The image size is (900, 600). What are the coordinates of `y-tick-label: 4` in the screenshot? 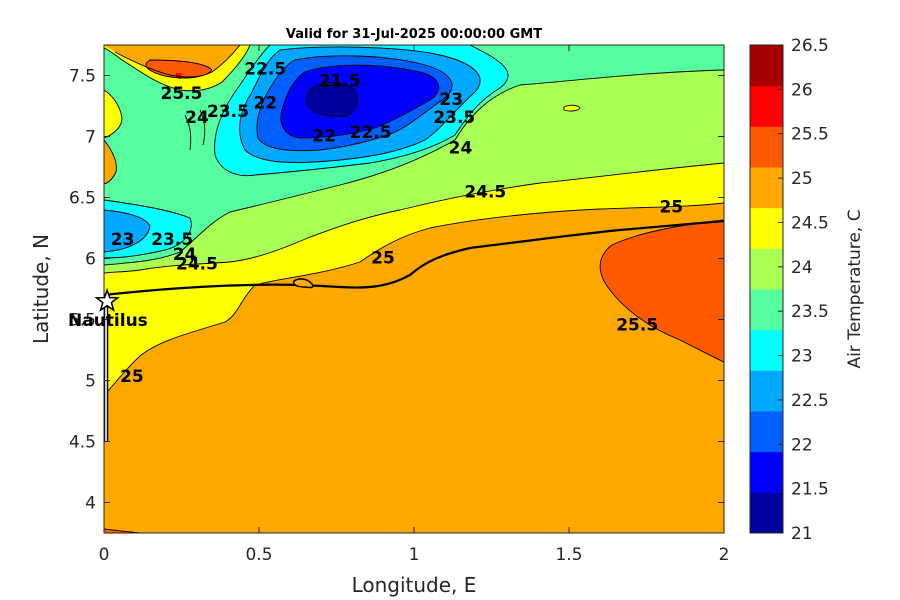 It's located at (90, 504).